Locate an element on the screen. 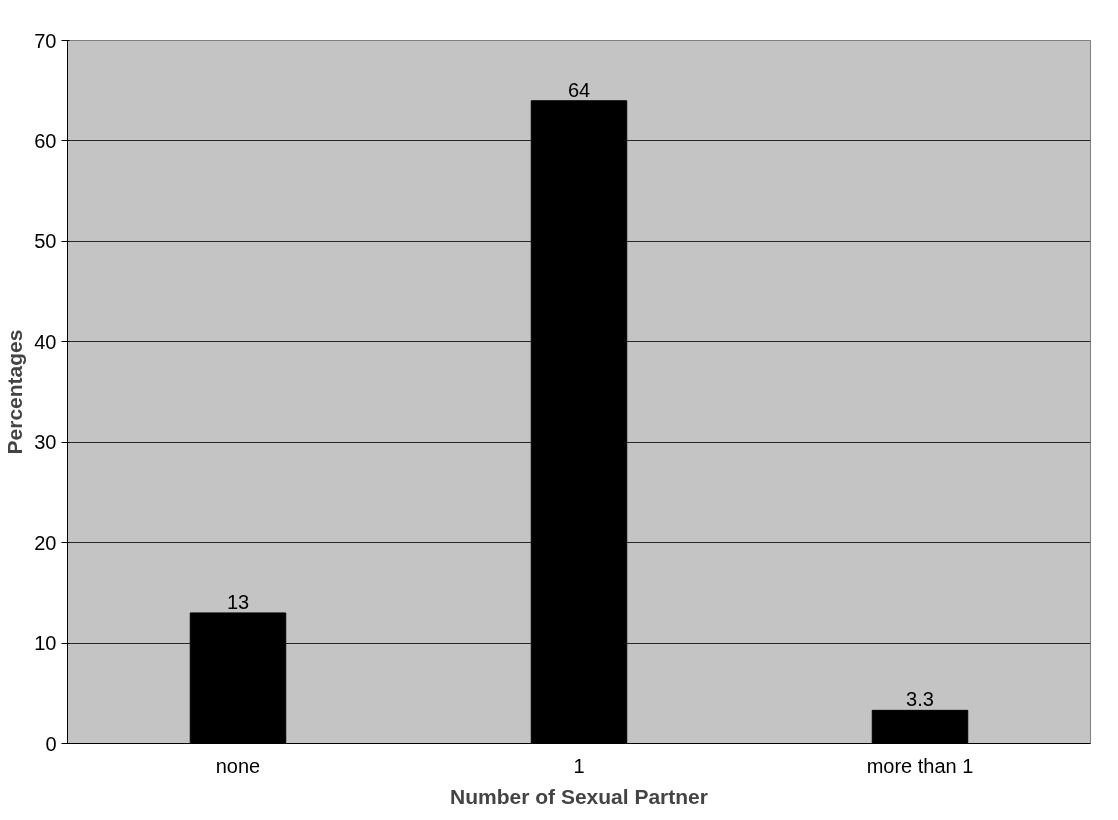  x-axis-title: Number of Sexual Partner is located at coordinates (579, 796).